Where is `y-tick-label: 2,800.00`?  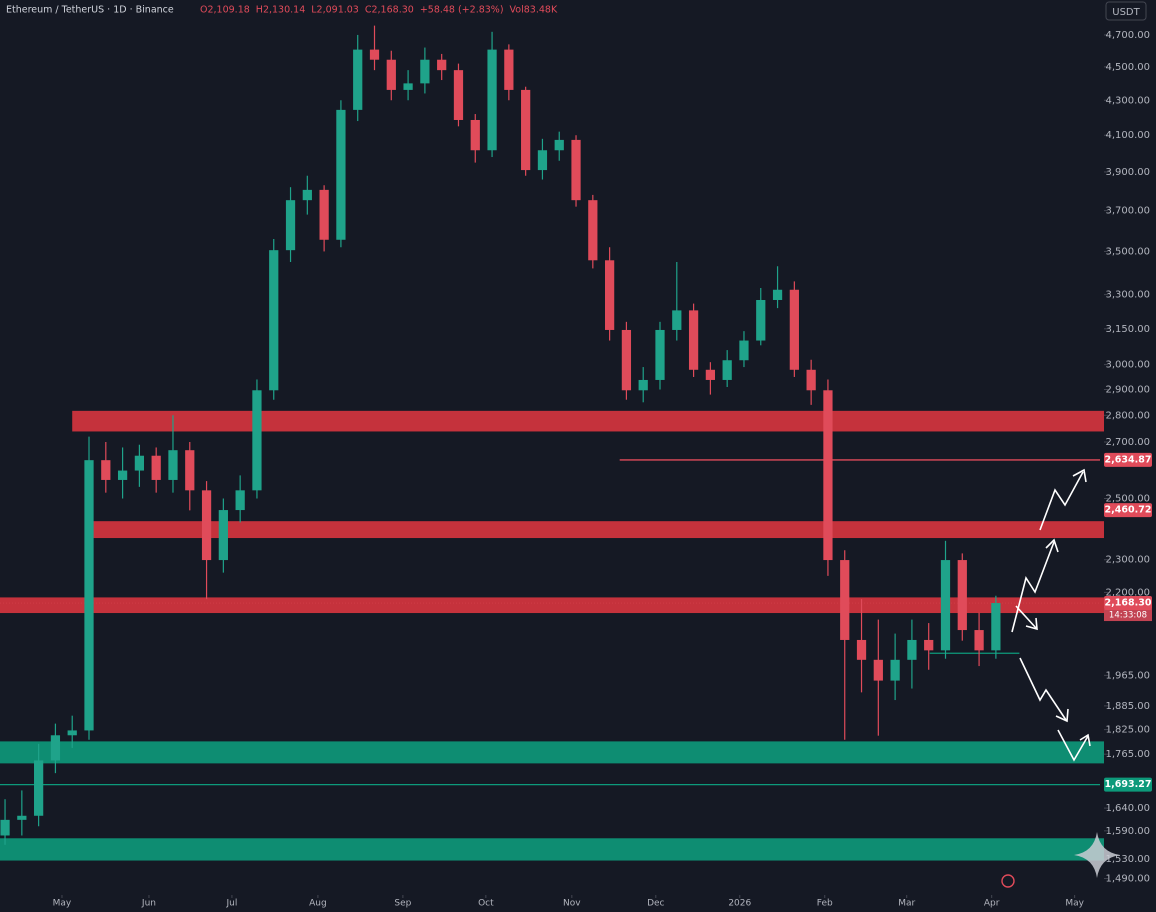
y-tick-label: 2,800.00 is located at coordinates (1127, 415).